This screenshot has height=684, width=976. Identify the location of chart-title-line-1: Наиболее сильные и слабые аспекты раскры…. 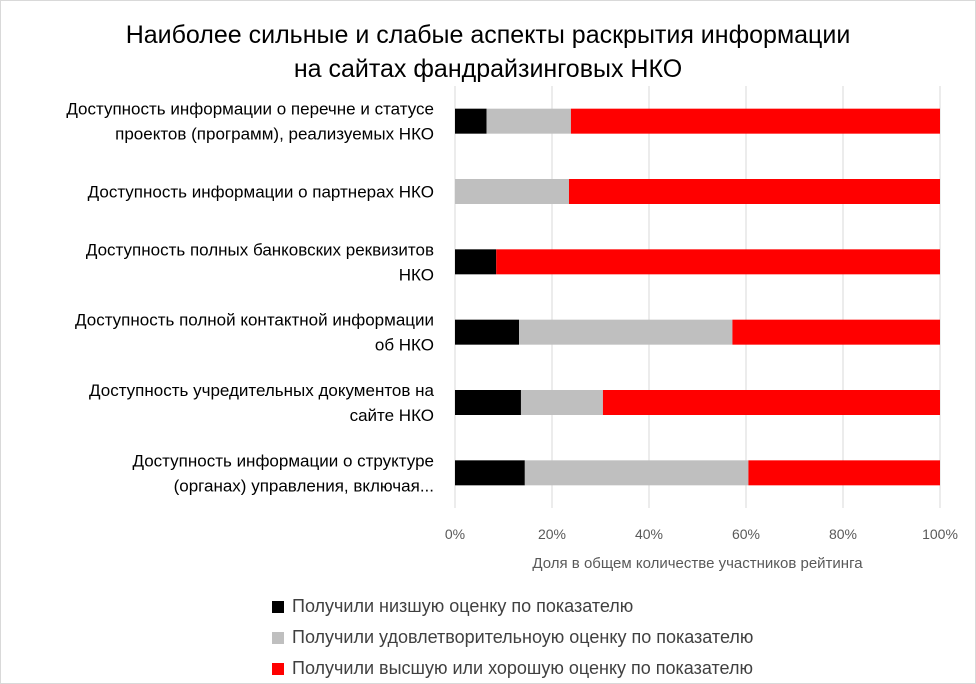
(488, 35).